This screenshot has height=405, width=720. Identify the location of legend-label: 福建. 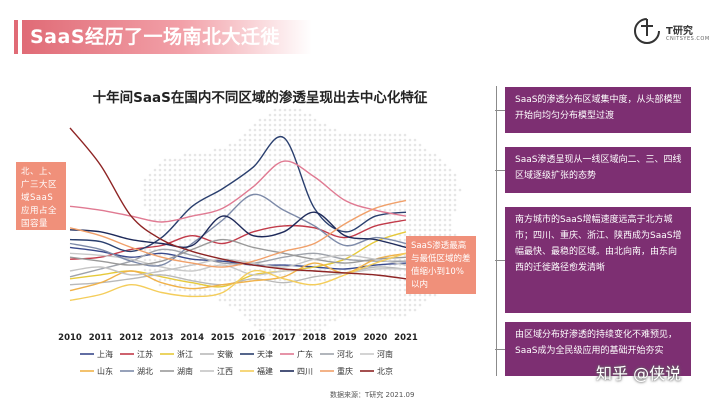
(265, 371).